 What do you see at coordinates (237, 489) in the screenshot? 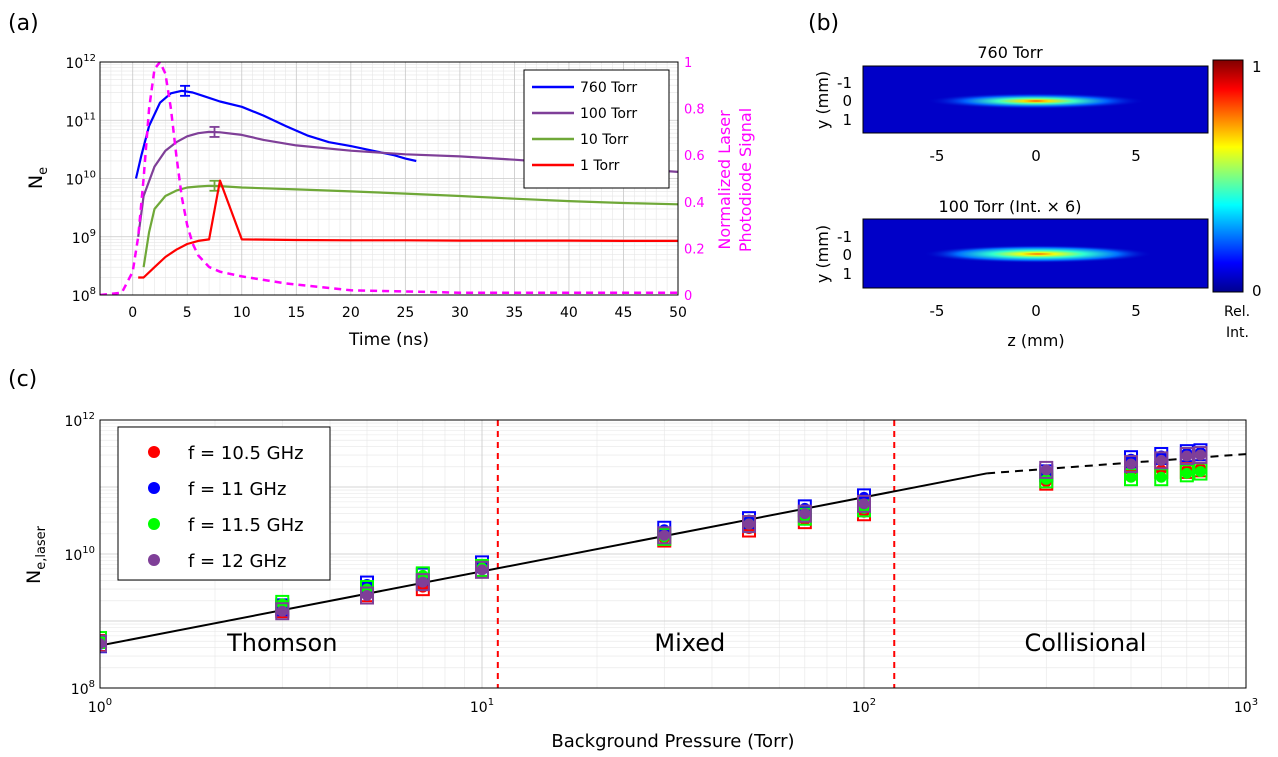
I see `chart-c-legend-label: f = 11 GHz` at bounding box center [237, 489].